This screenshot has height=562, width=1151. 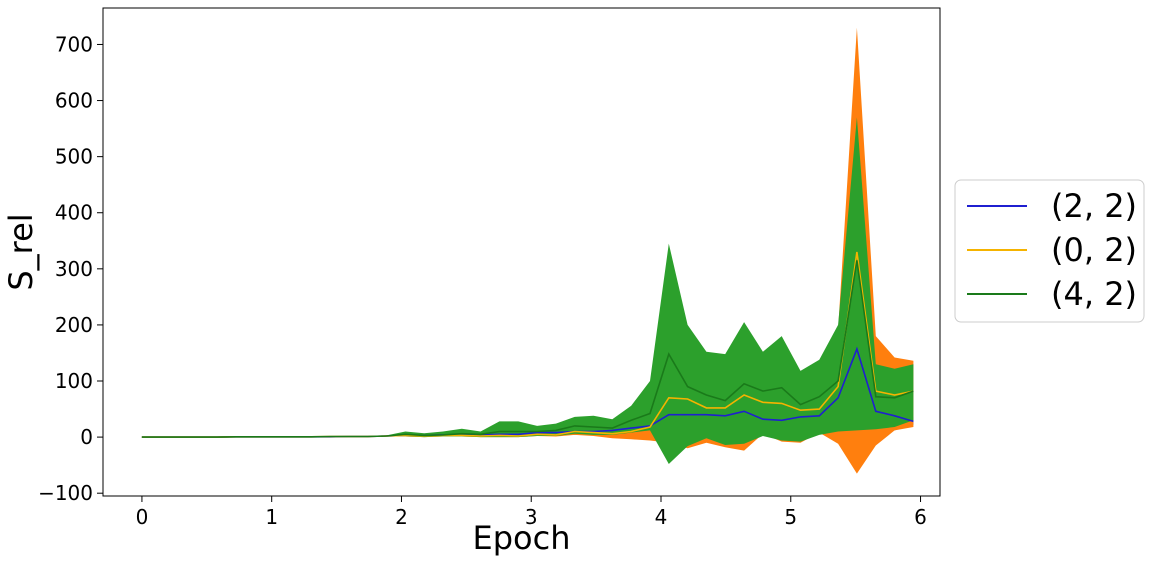 What do you see at coordinates (74, 157) in the screenshot?
I see `y-tick-label: 500` at bounding box center [74, 157].